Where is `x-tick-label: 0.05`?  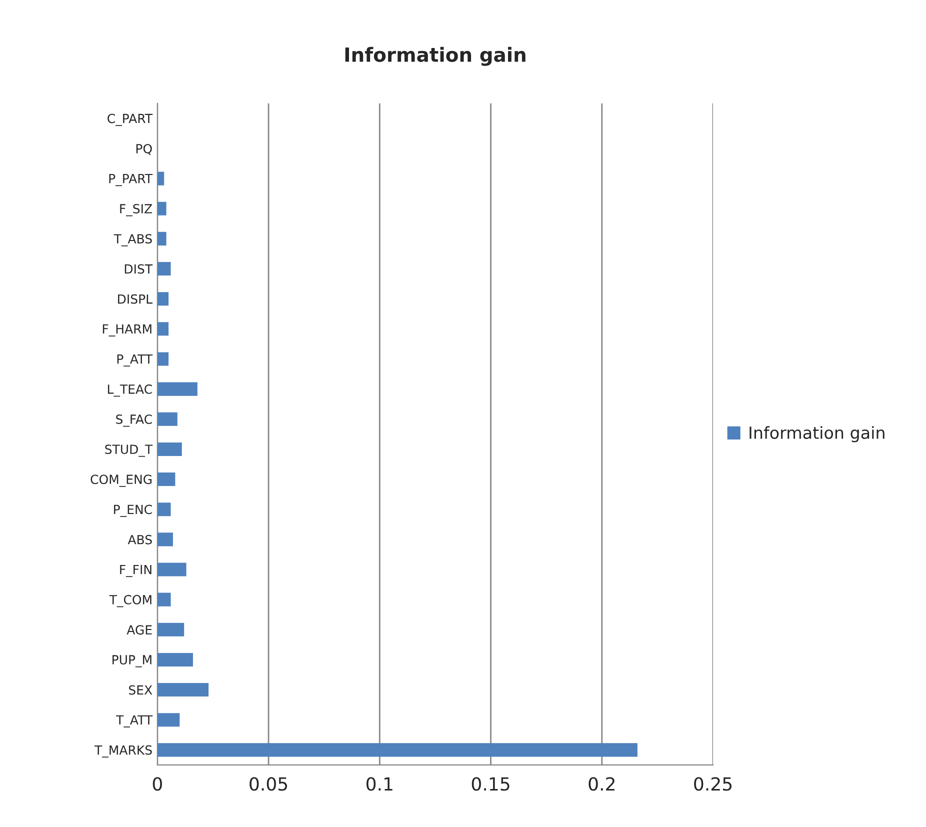
x-tick-label: 0.05 is located at coordinates (269, 784).